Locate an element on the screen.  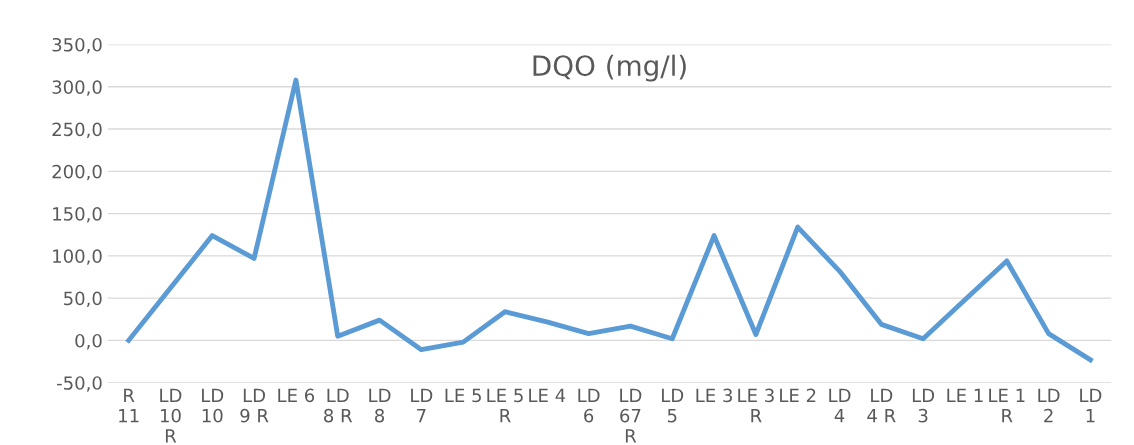
y-tick-label: 200,0 is located at coordinates (77, 172).